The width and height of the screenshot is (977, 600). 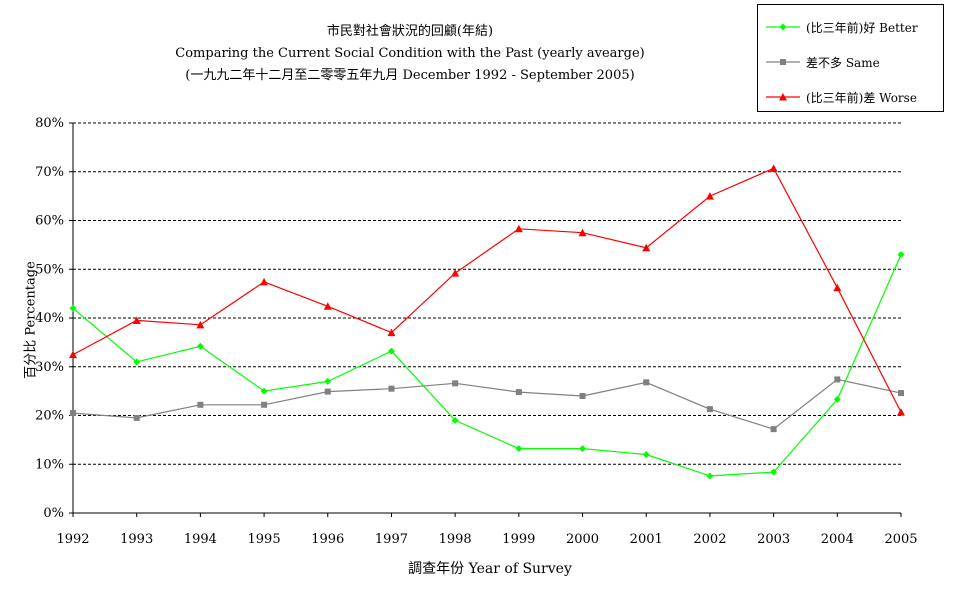 I want to click on legend-label-better: (比三年前)好 Better, so click(x=862, y=27).